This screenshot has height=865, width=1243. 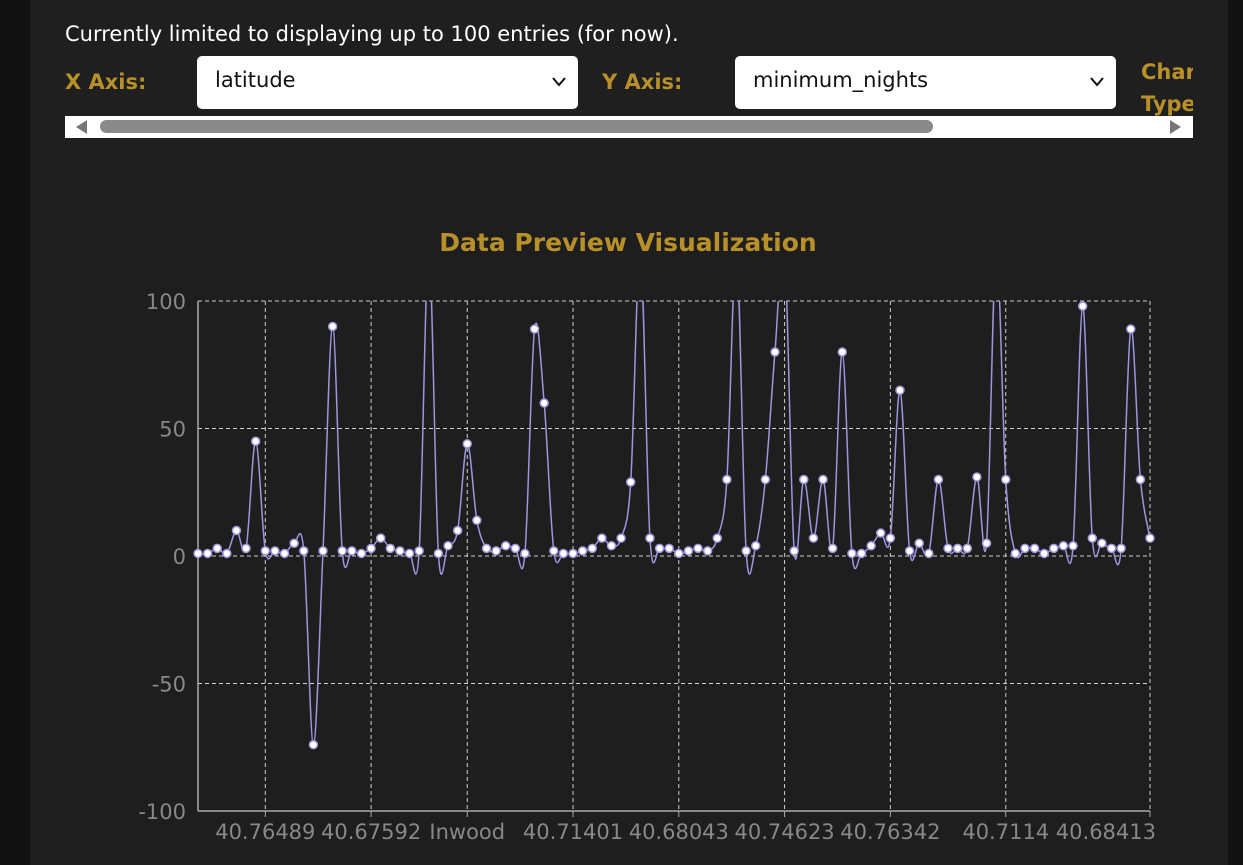 What do you see at coordinates (162, 812) in the screenshot?
I see `y-tick-label: -100` at bounding box center [162, 812].